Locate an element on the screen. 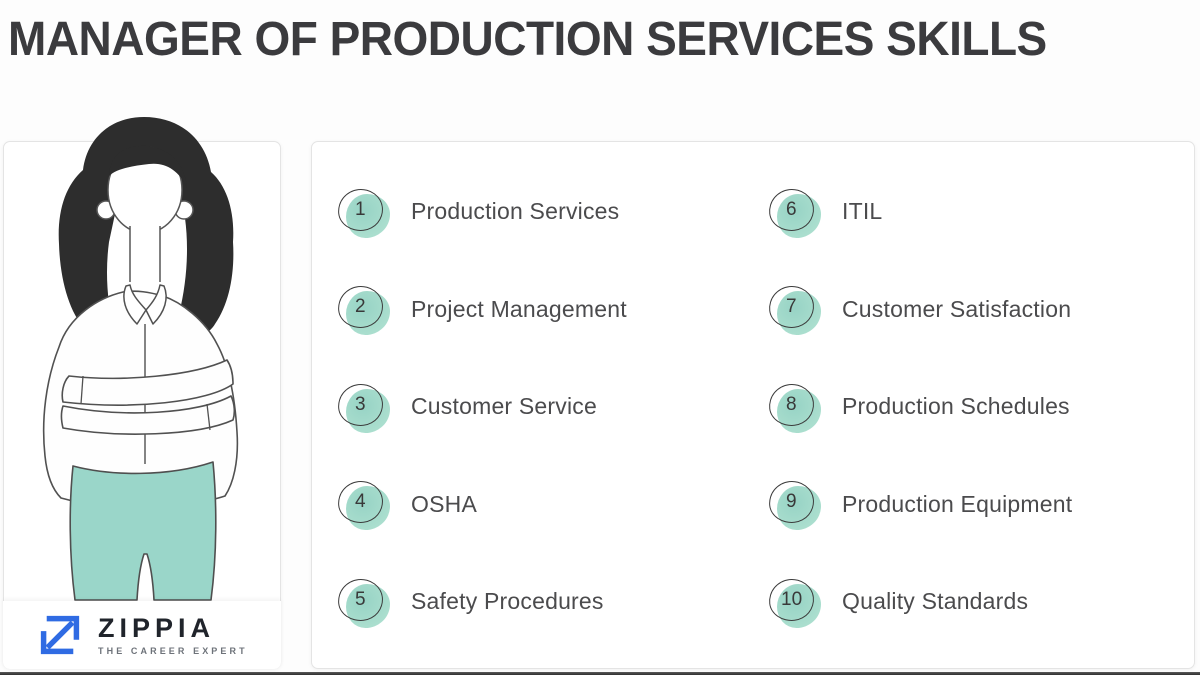  skill-label: Quality Standards is located at coordinates (935, 601).